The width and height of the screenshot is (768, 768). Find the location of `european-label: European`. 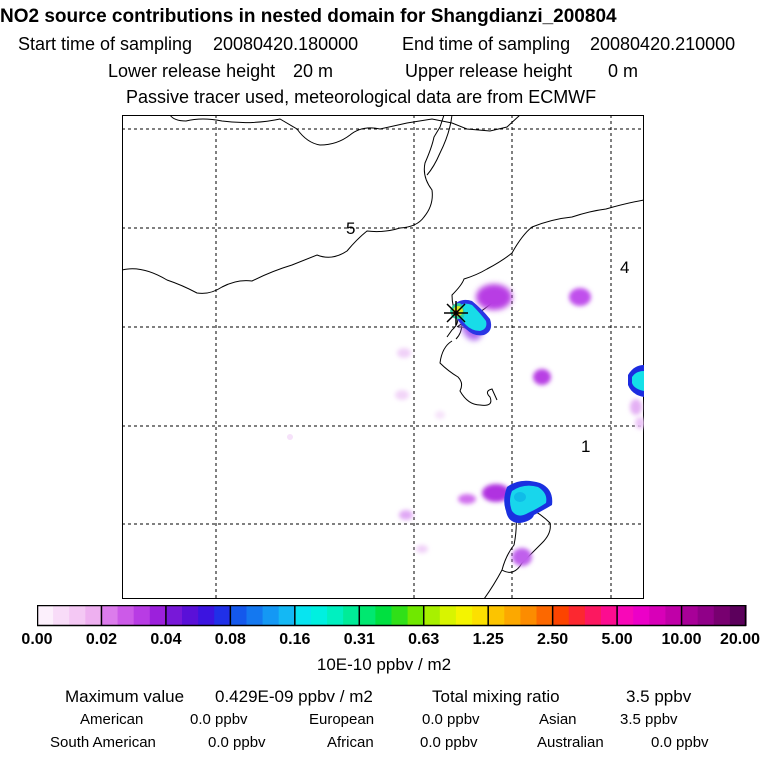

european-label: European is located at coordinates (342, 719).